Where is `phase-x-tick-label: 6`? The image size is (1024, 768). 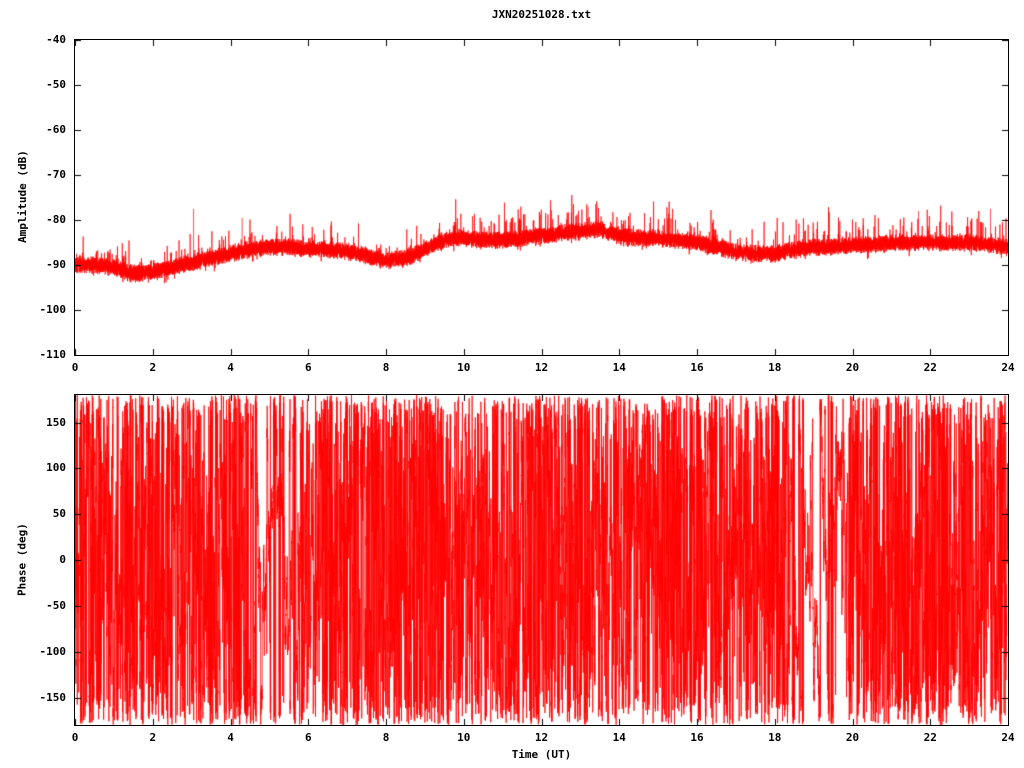 phase-x-tick-label: 6 is located at coordinates (308, 737).